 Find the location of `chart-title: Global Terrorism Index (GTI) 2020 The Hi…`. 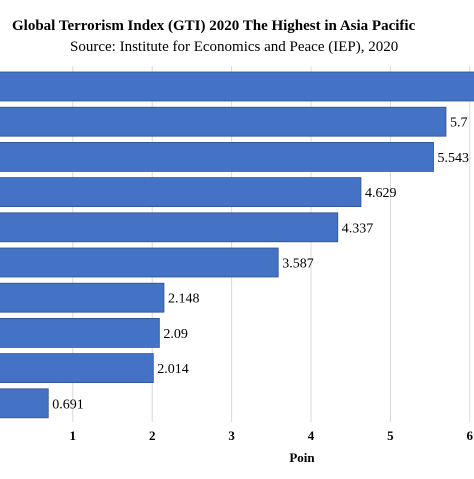

chart-title: Global Terrorism Index (GTI) 2020 The Hi… is located at coordinates (214, 26).